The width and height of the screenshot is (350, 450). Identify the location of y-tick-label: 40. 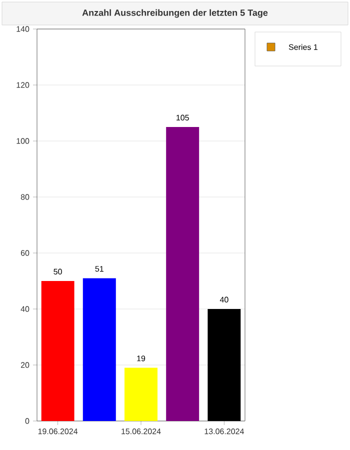
(25, 309).